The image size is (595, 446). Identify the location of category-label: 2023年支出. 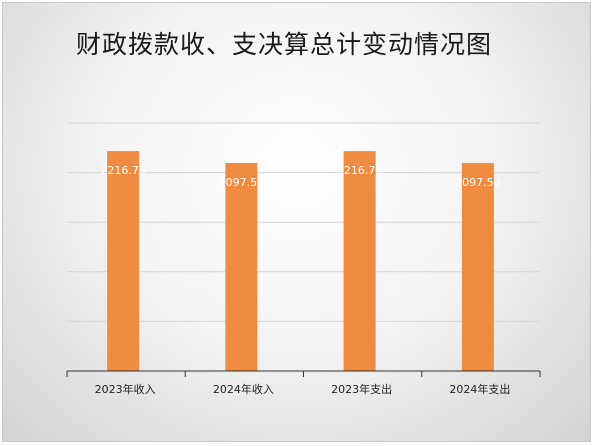
(361, 389).